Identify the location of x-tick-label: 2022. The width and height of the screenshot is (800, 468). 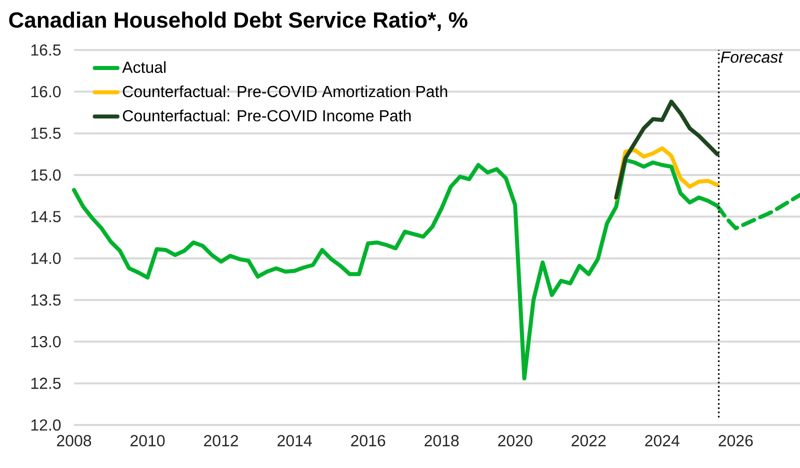
(589, 440).